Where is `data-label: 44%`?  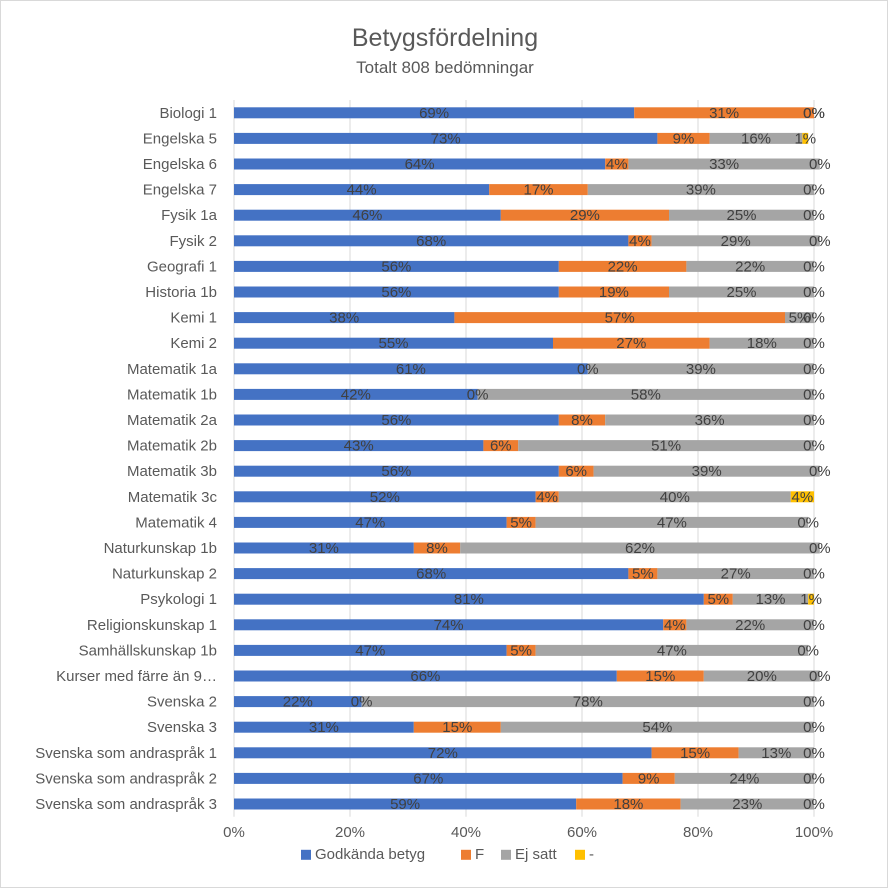 data-label: 44% is located at coordinates (362, 190).